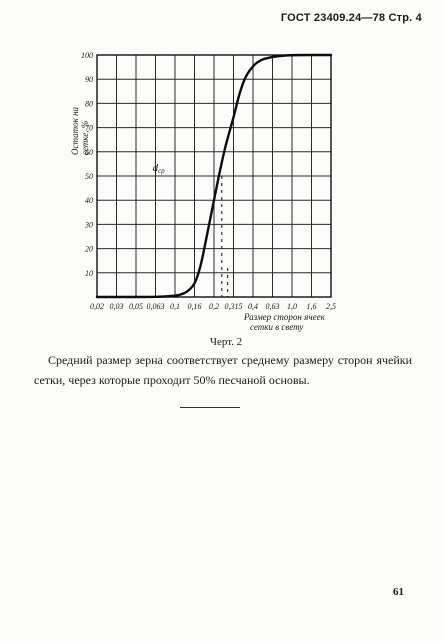  What do you see at coordinates (89, 103) in the screenshot?
I see `y-tick-label: 80` at bounding box center [89, 103].